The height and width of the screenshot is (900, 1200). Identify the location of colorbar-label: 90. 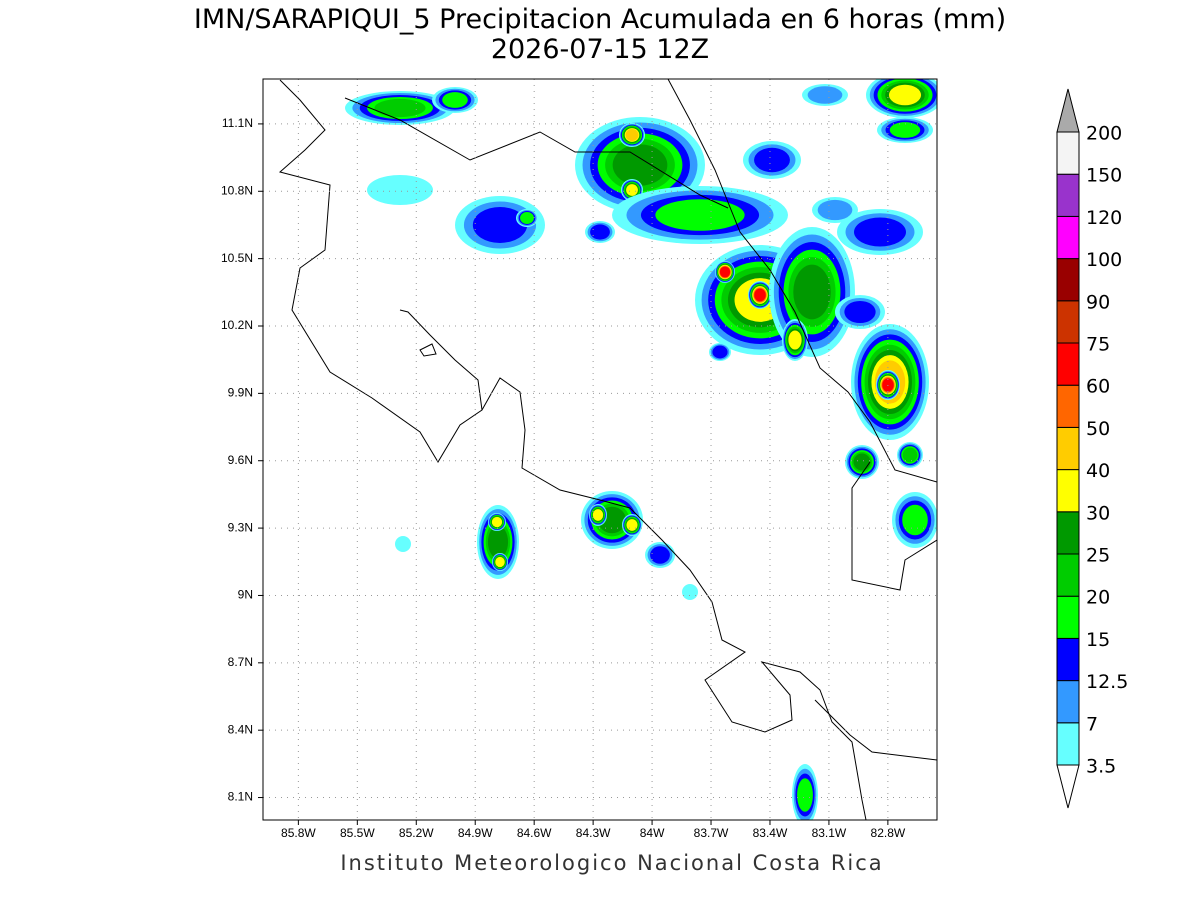
(1098, 302).